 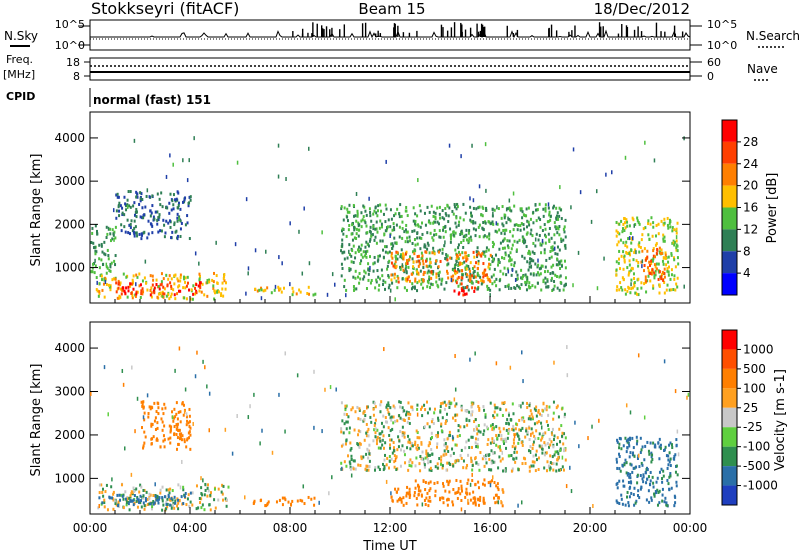 I want to click on freq-series, so click(x=390, y=69).